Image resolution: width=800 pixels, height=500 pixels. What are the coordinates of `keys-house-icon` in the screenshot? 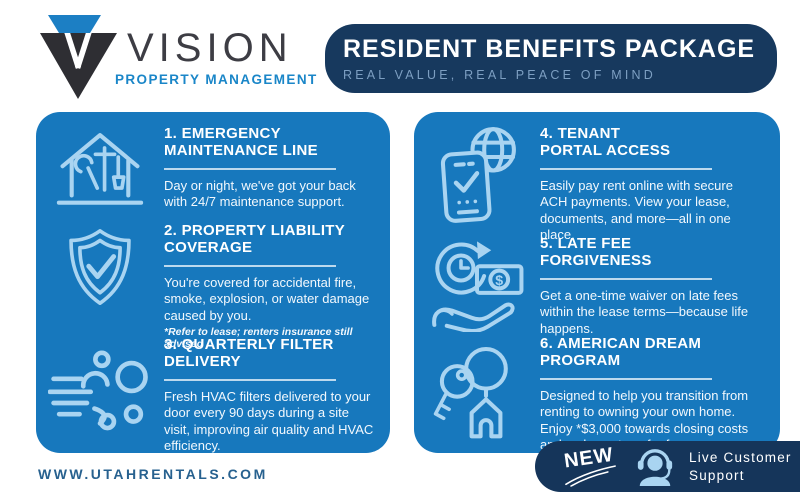 It's located at (477, 396).